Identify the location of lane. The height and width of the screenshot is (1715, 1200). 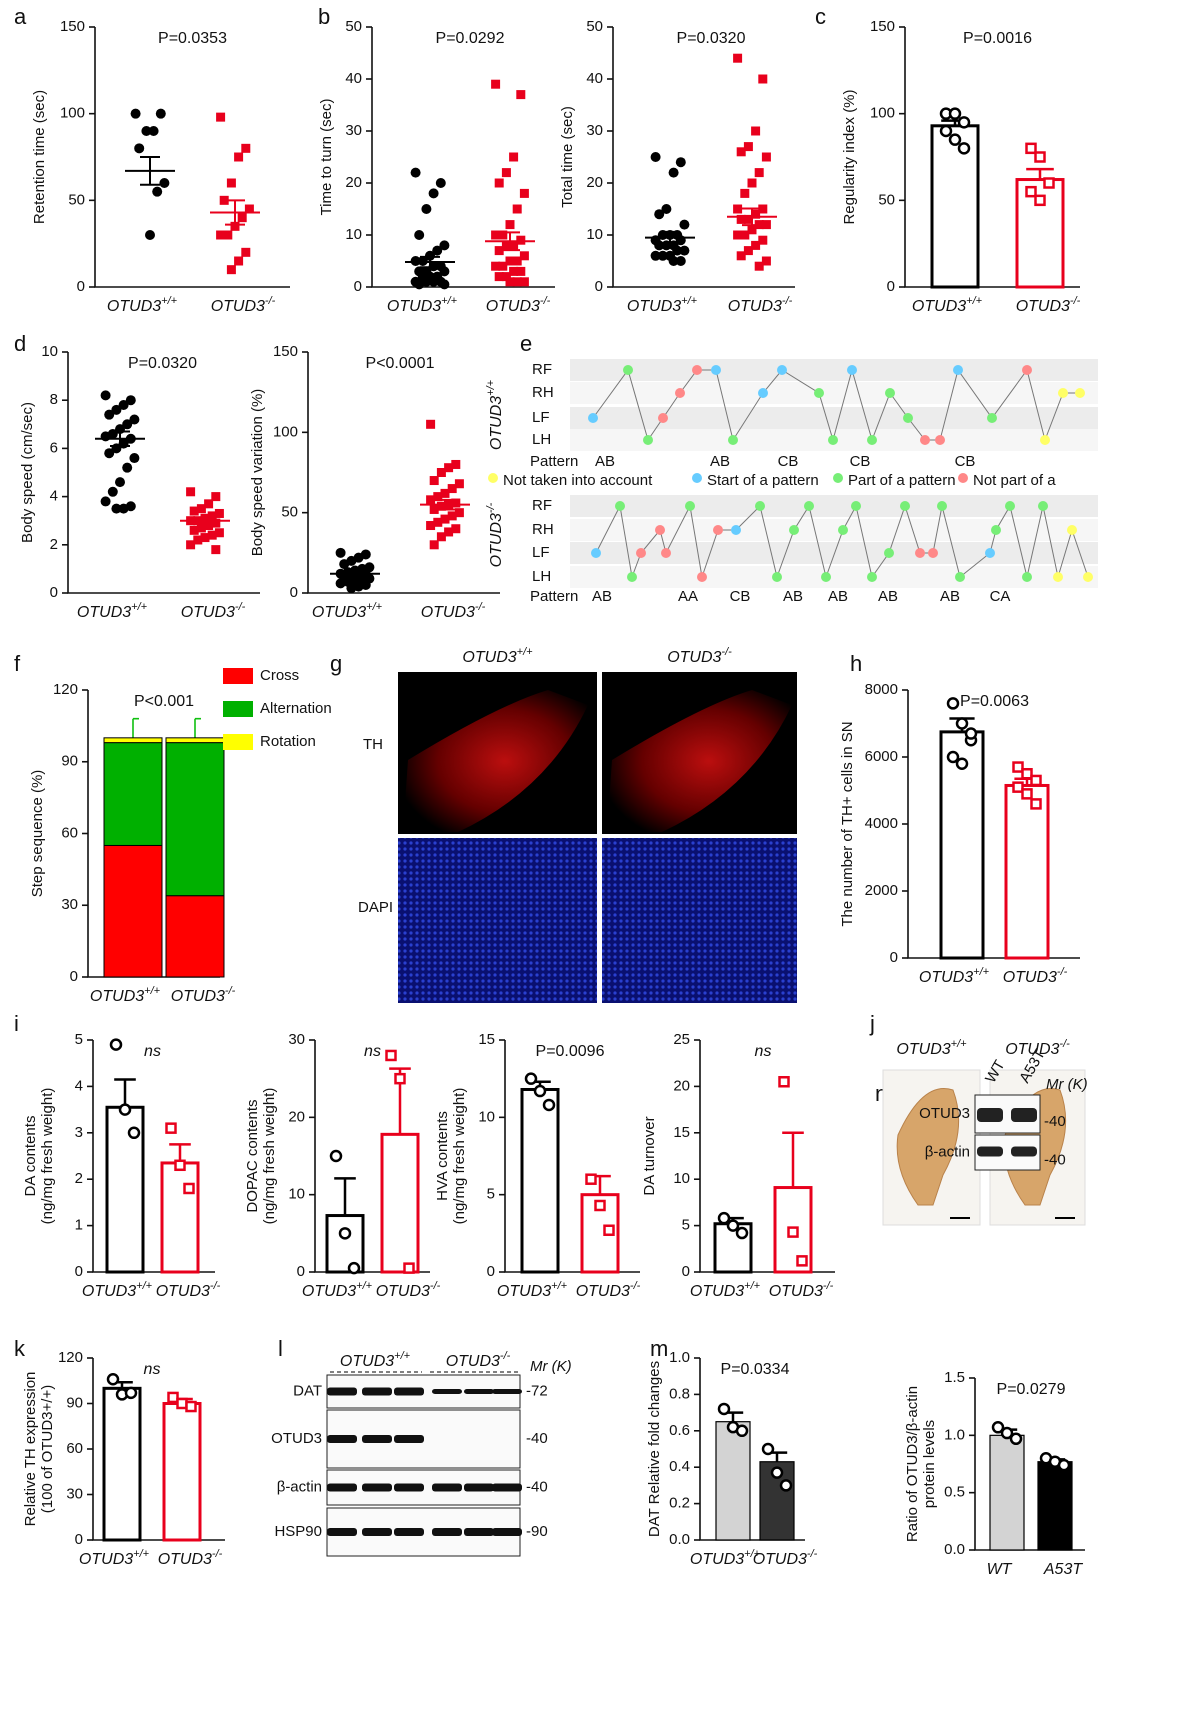
(834, 530).